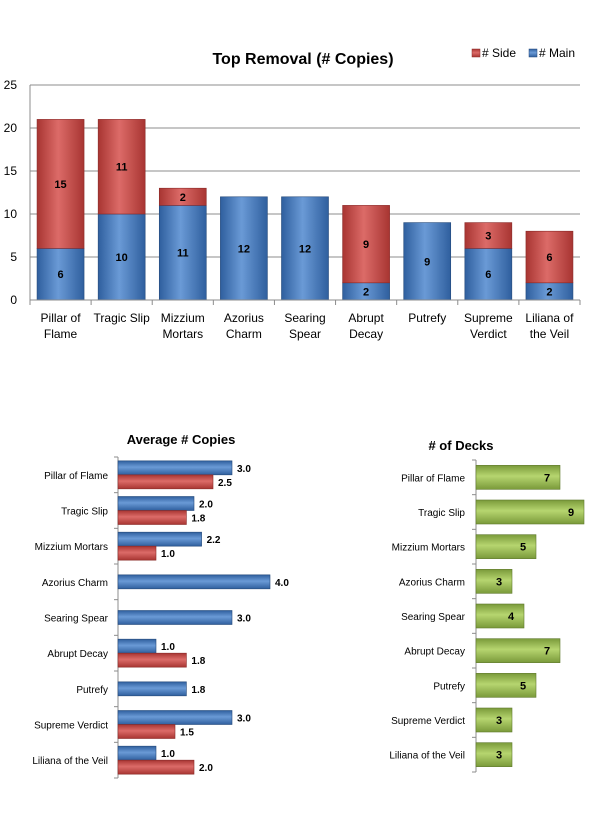 The image size is (594, 836). I want to click on category-label: Putrefy, so click(449, 686).